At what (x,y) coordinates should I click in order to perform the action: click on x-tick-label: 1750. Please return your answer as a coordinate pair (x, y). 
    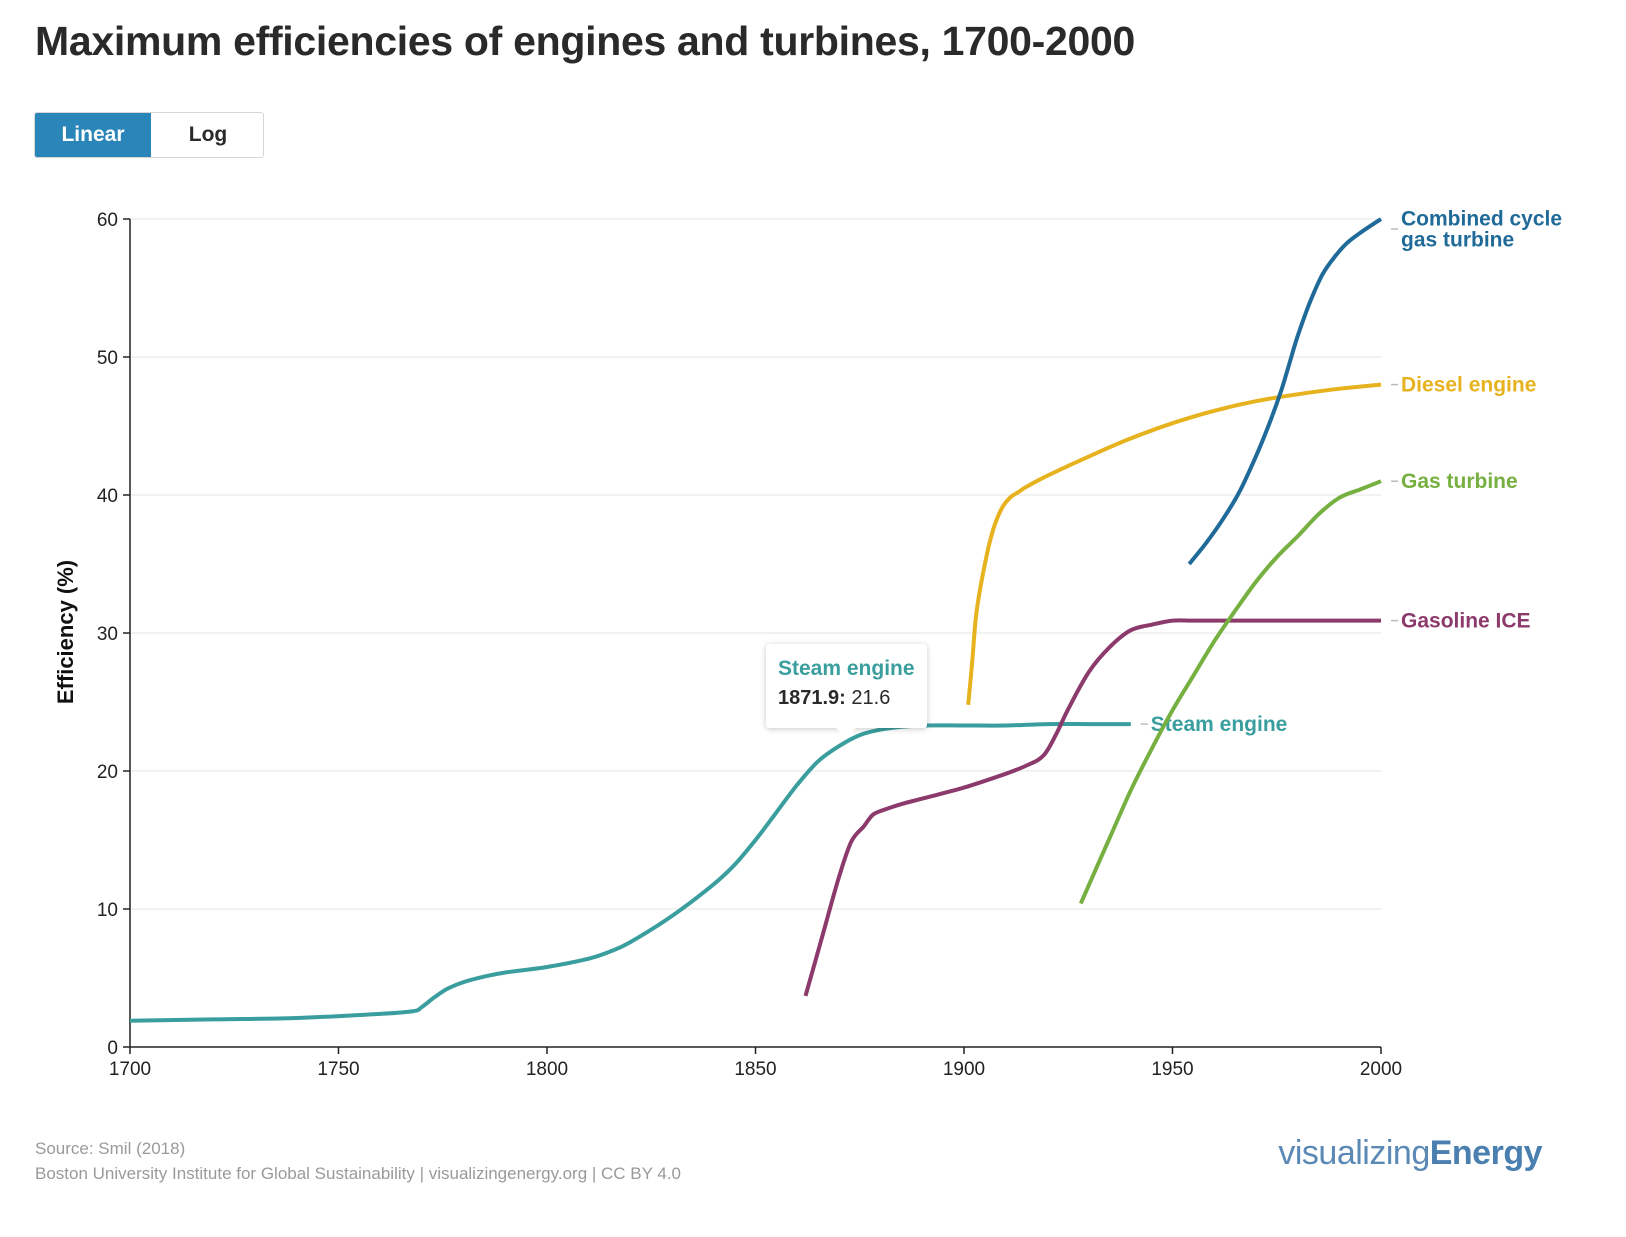
    Looking at the image, I should click on (338, 1069).